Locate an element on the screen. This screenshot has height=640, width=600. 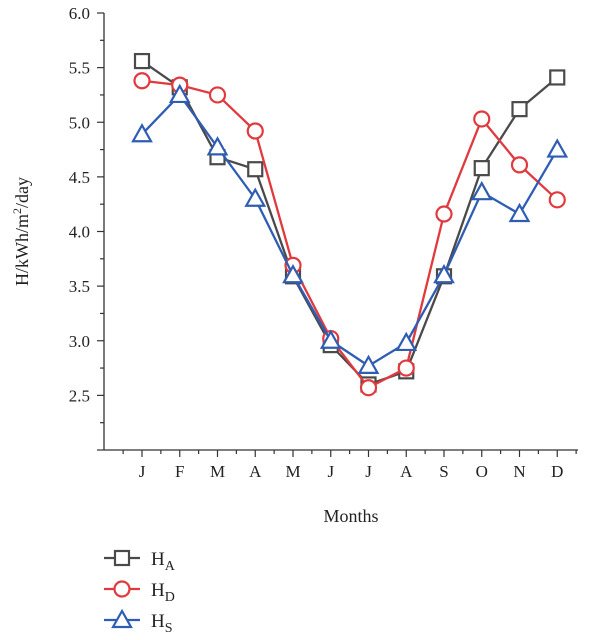
y-tick-label: 5.0 is located at coordinates (79, 122).